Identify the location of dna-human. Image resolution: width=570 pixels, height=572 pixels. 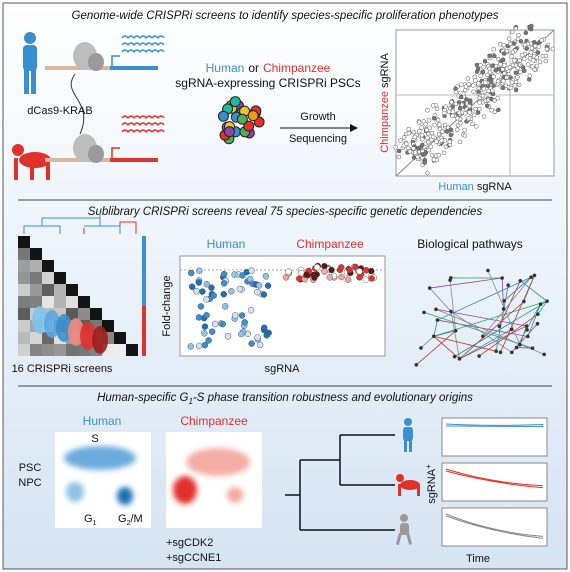
(101, 56).